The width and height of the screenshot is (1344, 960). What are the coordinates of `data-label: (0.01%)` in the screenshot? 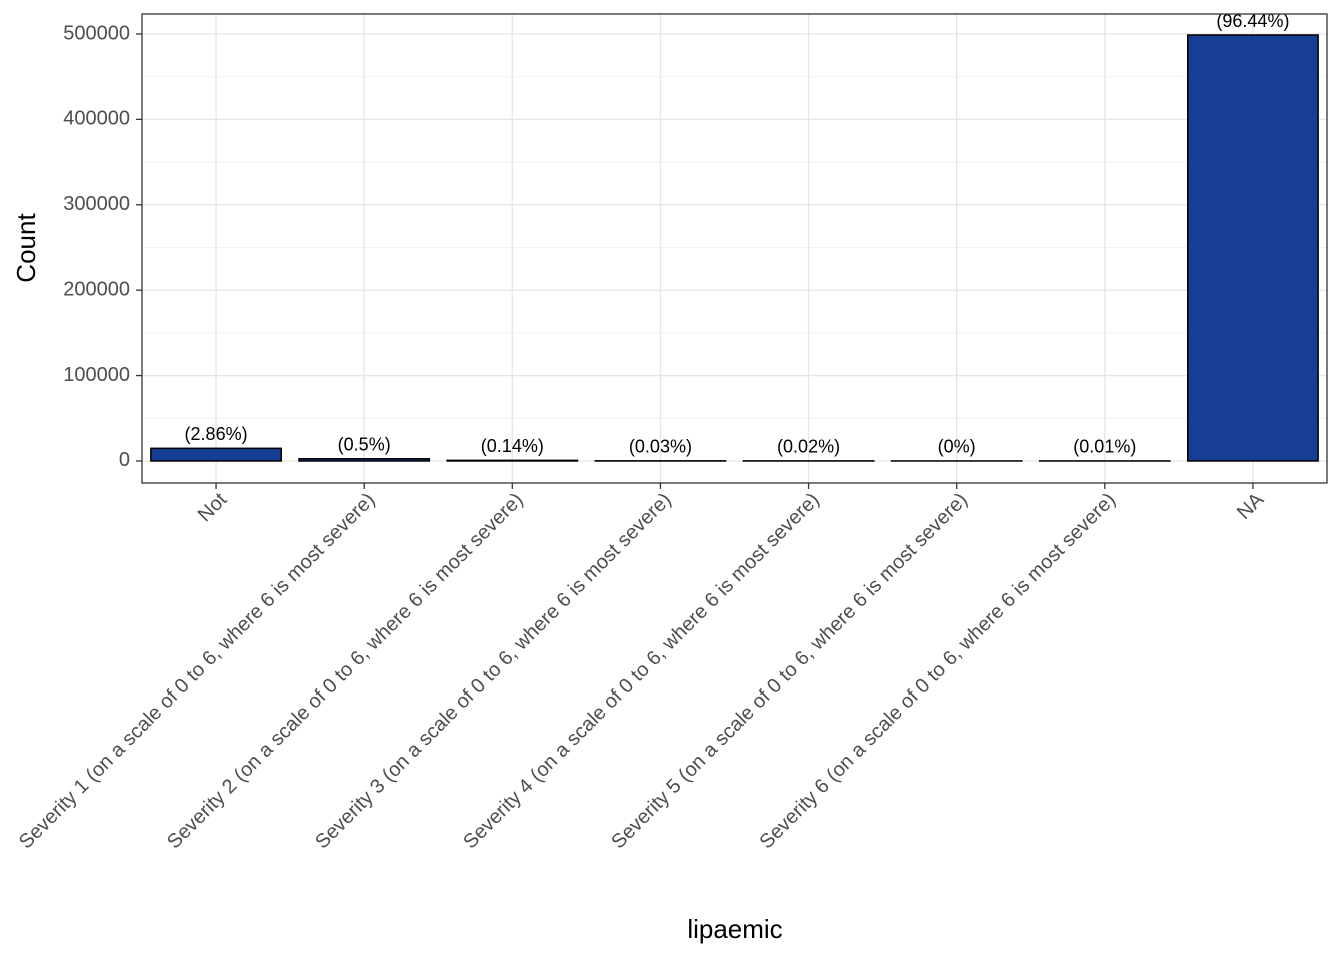 It's located at (1104, 447).